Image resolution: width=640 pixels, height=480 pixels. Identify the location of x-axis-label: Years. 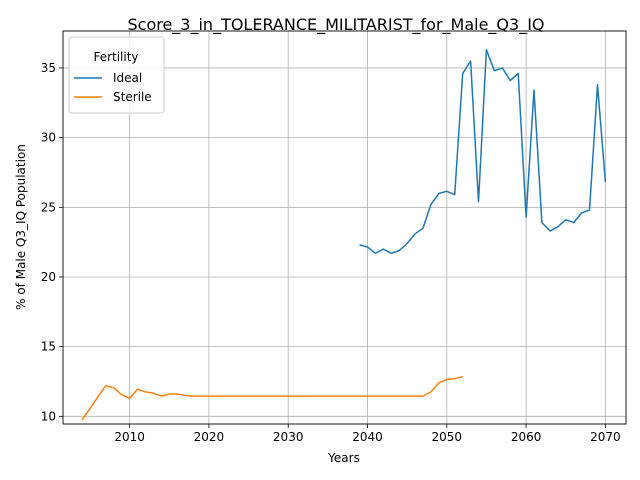
(343, 458).